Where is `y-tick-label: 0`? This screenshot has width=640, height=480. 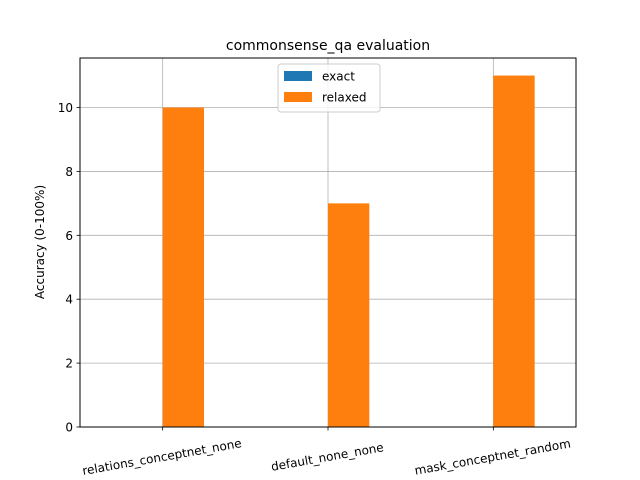
y-tick-label: 0 is located at coordinates (69, 428).